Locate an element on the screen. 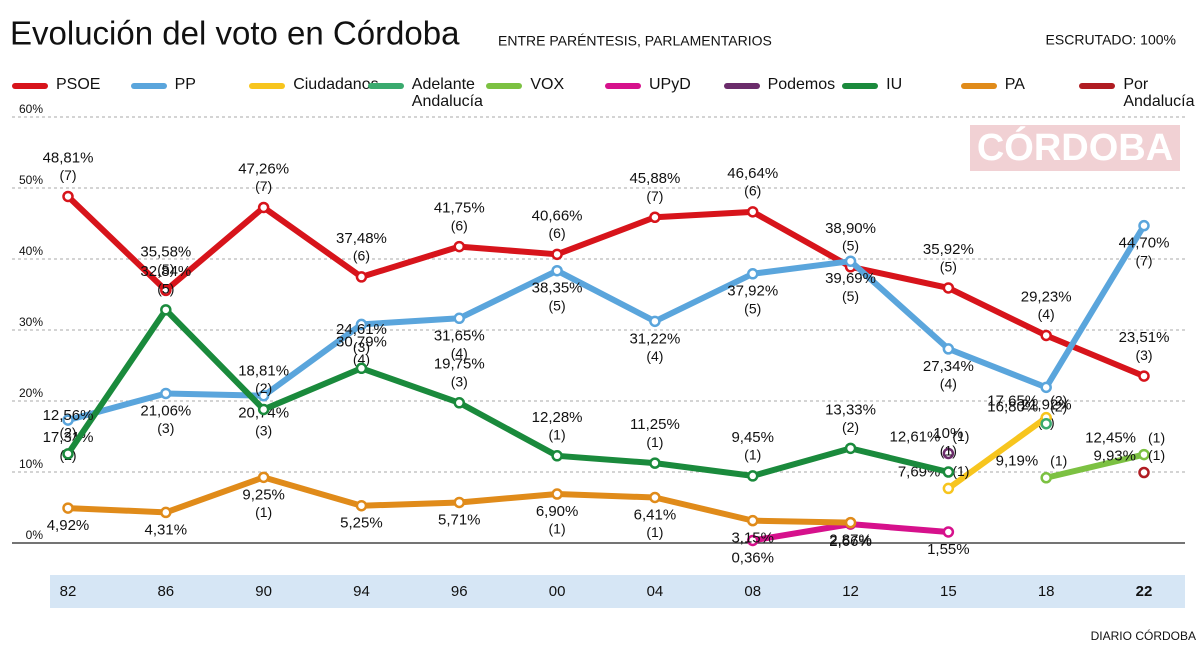 This screenshot has height=648, width=1200. legend-item: Adelante Andalucía is located at coordinates (427, 93).